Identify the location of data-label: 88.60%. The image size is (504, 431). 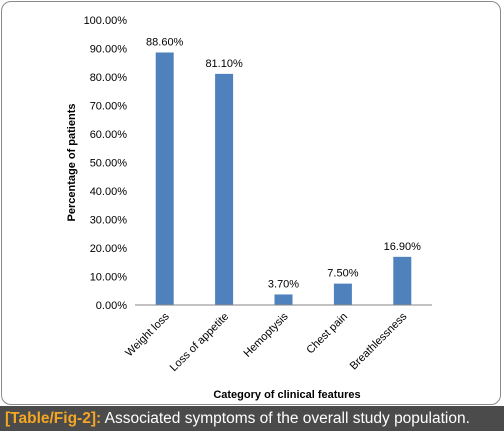
(165, 42).